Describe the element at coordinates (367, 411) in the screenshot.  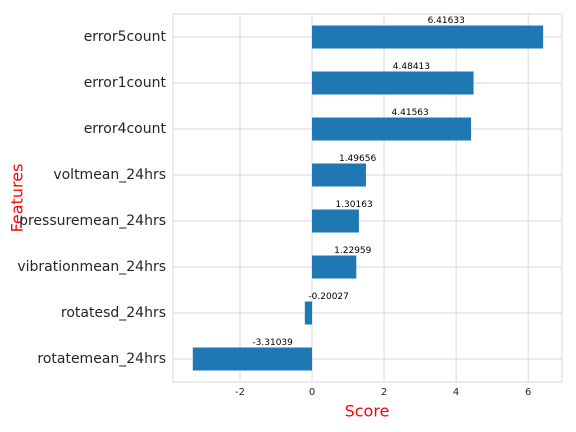
I see `x-axis-label: Score` at that location.